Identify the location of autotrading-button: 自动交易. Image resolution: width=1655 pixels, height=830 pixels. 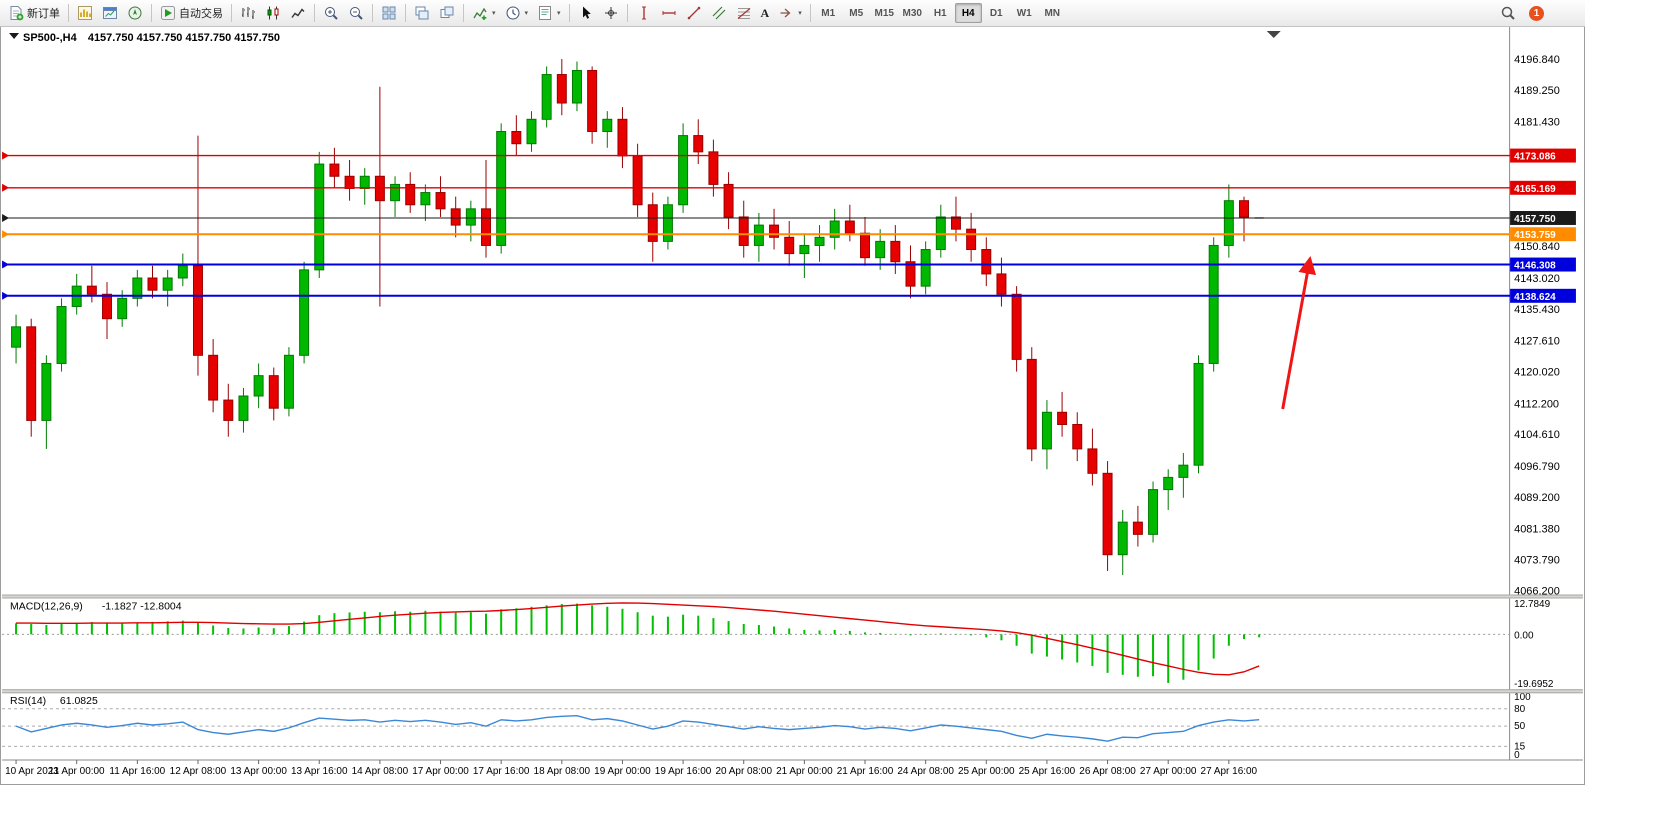
(191, 13).